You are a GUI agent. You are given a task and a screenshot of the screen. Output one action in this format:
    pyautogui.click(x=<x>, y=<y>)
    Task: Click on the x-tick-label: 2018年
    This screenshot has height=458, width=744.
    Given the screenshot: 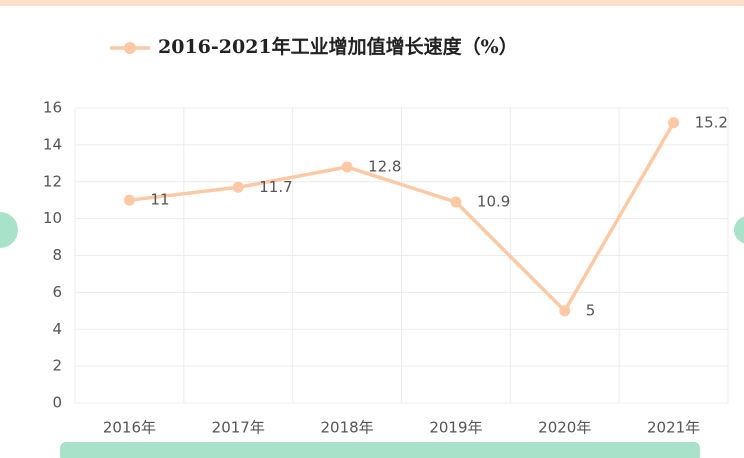 What is the action you would take?
    pyautogui.click(x=346, y=428)
    